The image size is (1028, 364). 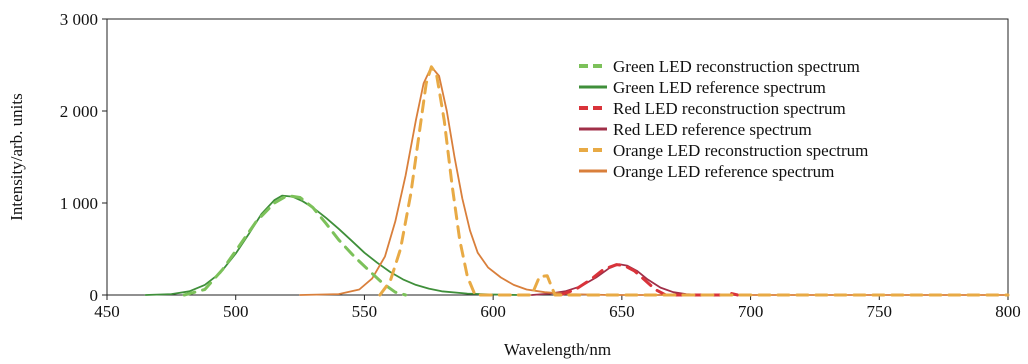 I want to click on y-tick-label: 3 000, so click(x=79, y=19).